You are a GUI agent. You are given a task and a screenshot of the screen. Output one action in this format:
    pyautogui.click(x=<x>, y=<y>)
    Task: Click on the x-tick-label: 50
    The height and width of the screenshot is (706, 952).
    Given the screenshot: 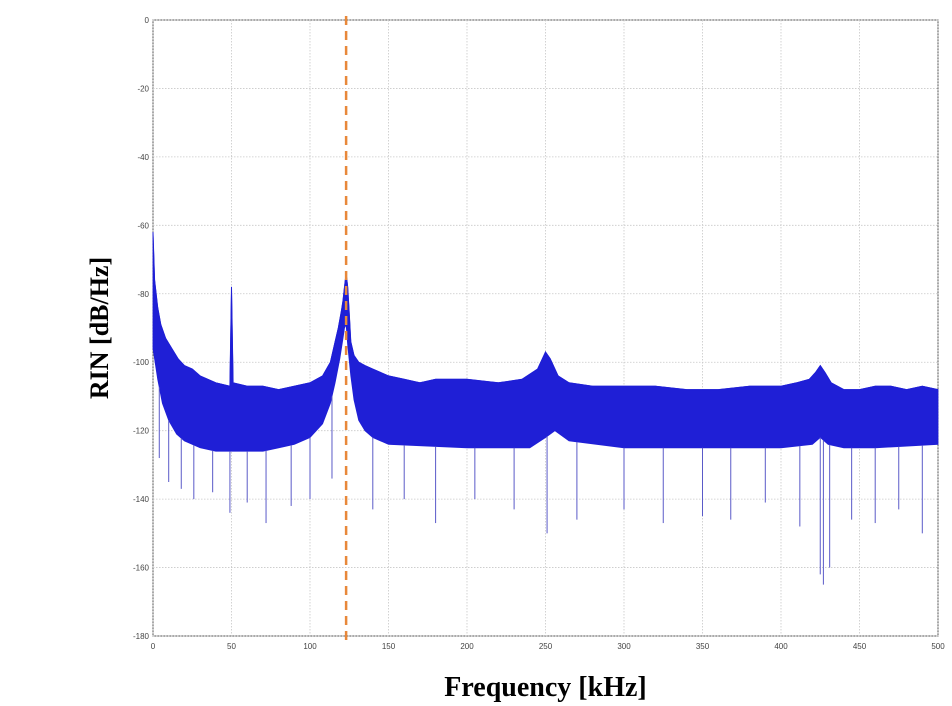 What is the action you would take?
    pyautogui.click(x=231, y=646)
    